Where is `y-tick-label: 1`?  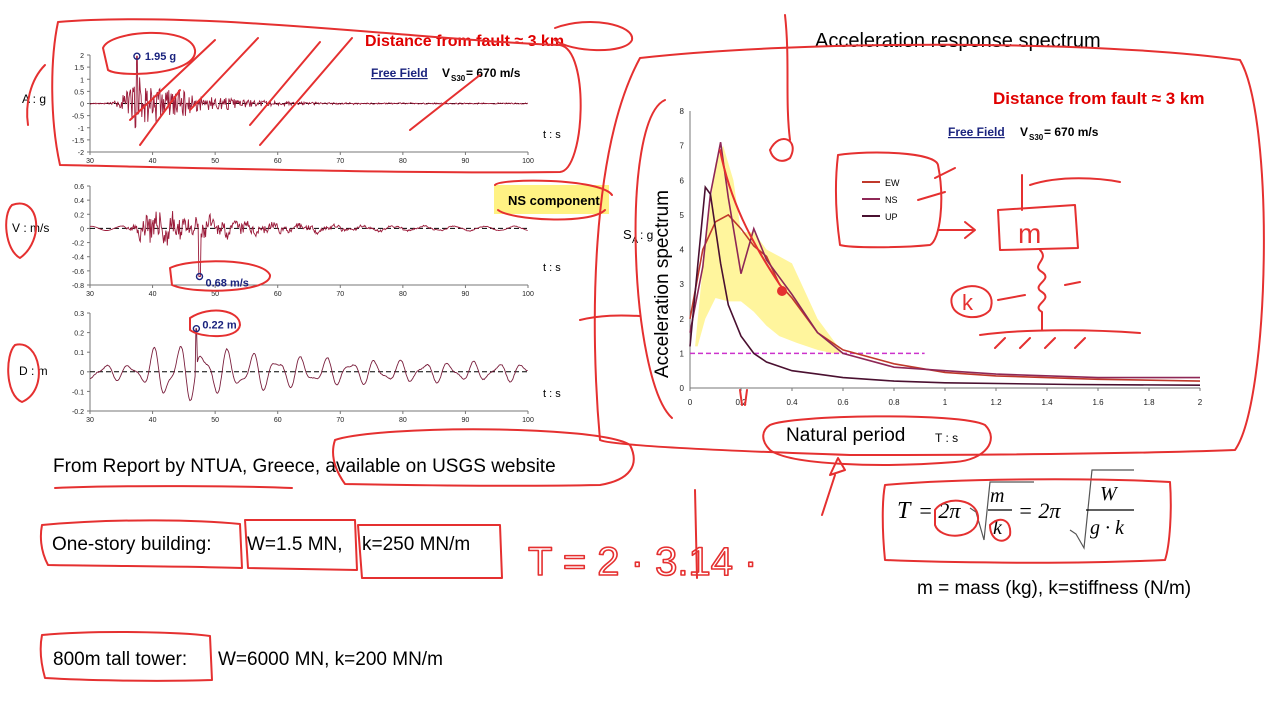
y-tick-label: 1 is located at coordinates (82, 80).